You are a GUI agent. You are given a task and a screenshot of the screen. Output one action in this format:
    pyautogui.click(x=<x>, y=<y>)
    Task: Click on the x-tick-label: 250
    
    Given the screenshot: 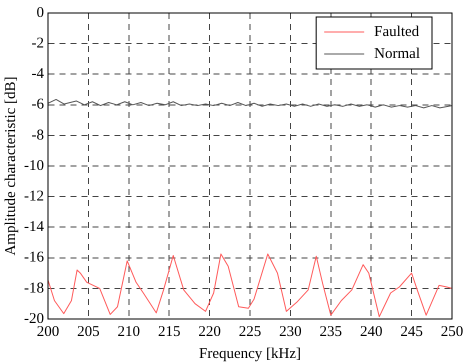 What is the action you would take?
    pyautogui.click(x=452, y=332)
    